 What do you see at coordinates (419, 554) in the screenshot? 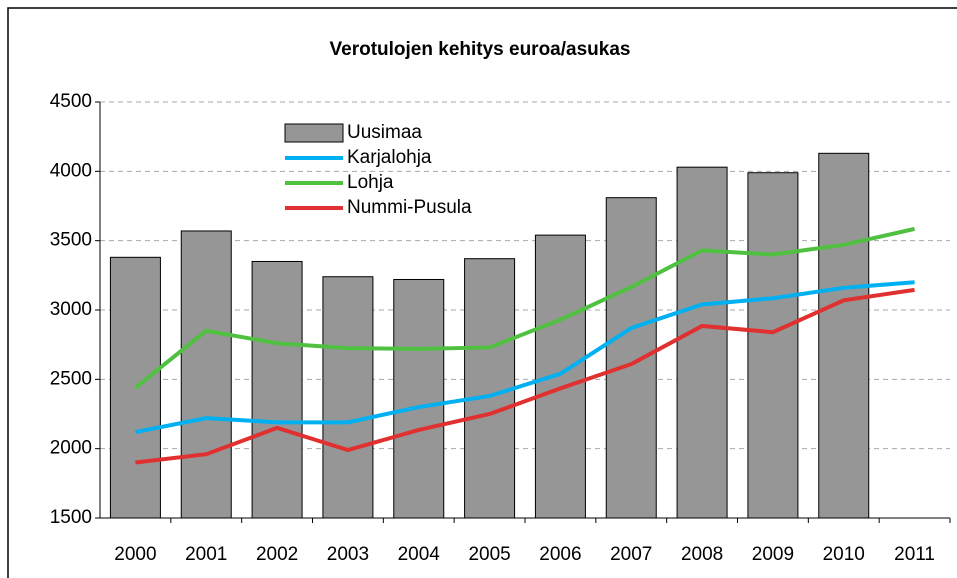
I see `x-tick-label: 2004` at bounding box center [419, 554].